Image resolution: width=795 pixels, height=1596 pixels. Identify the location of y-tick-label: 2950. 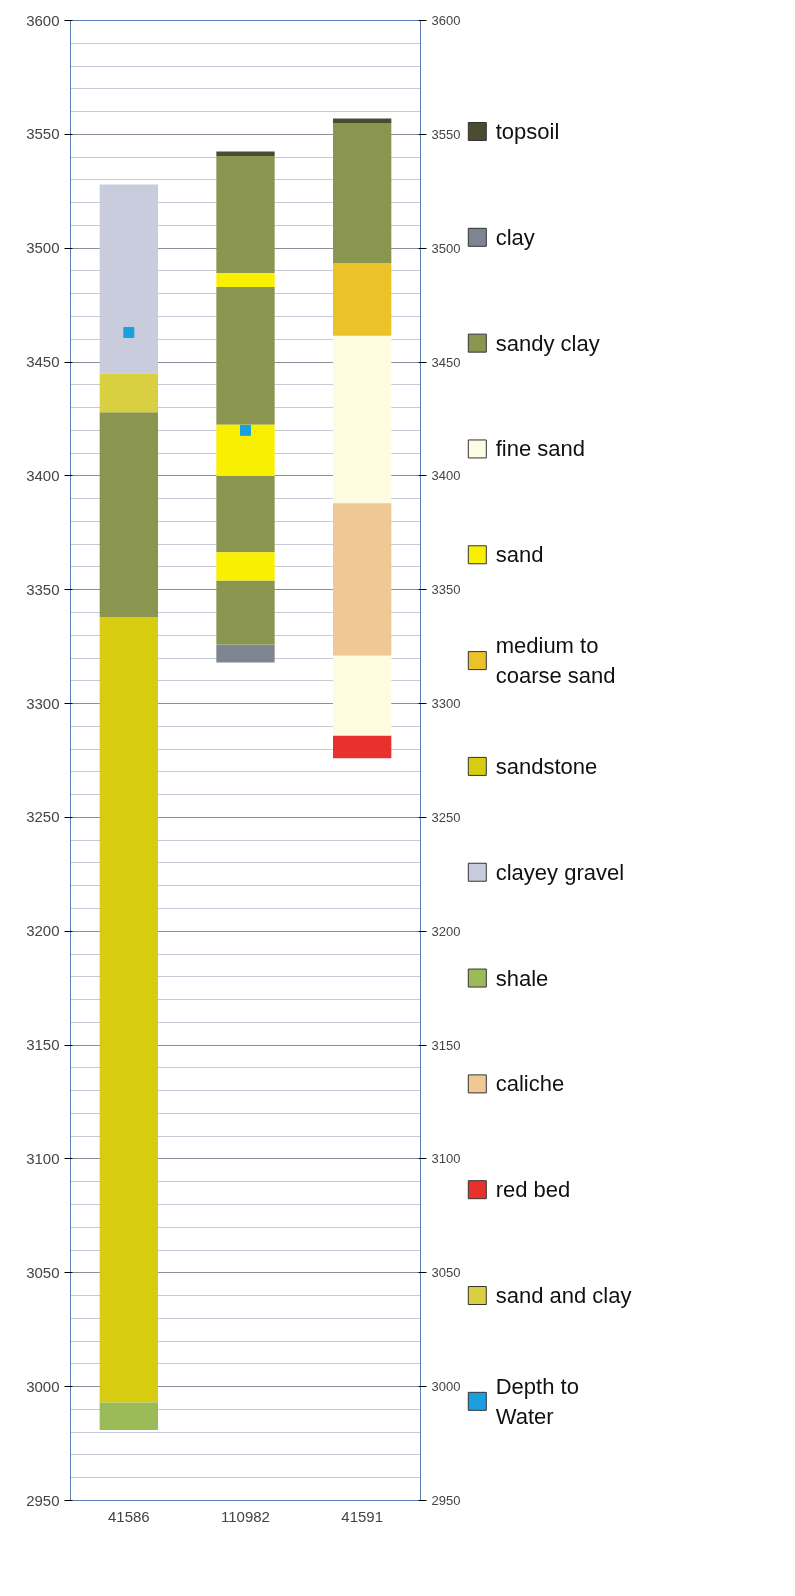
(43, 1500).